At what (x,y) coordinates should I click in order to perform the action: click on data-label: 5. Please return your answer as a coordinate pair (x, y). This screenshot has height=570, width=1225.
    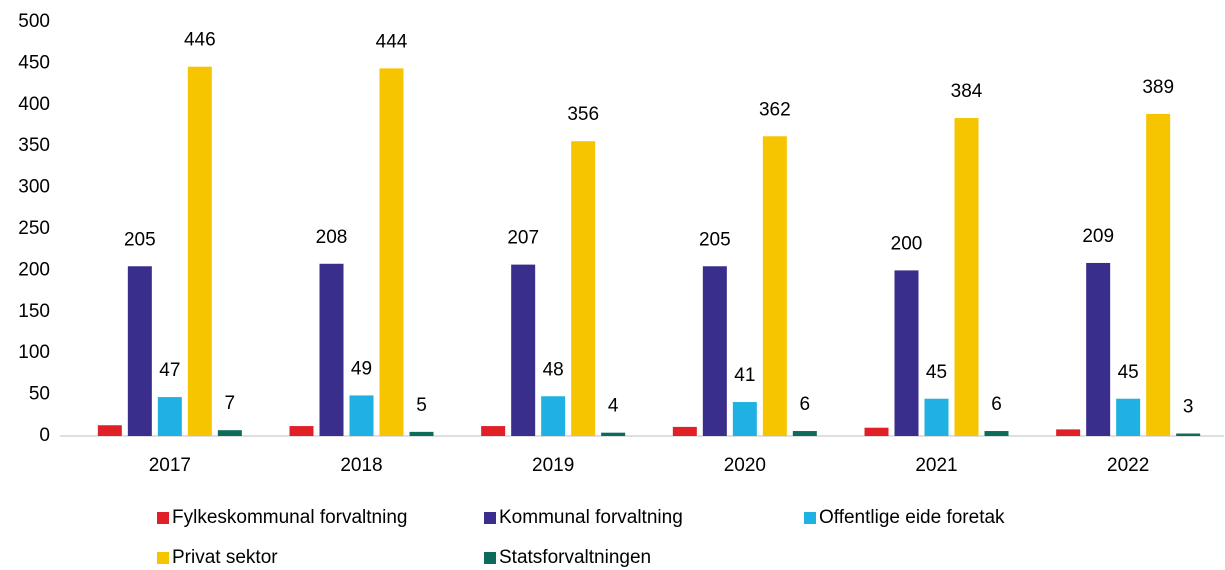
    Looking at the image, I should click on (421, 405).